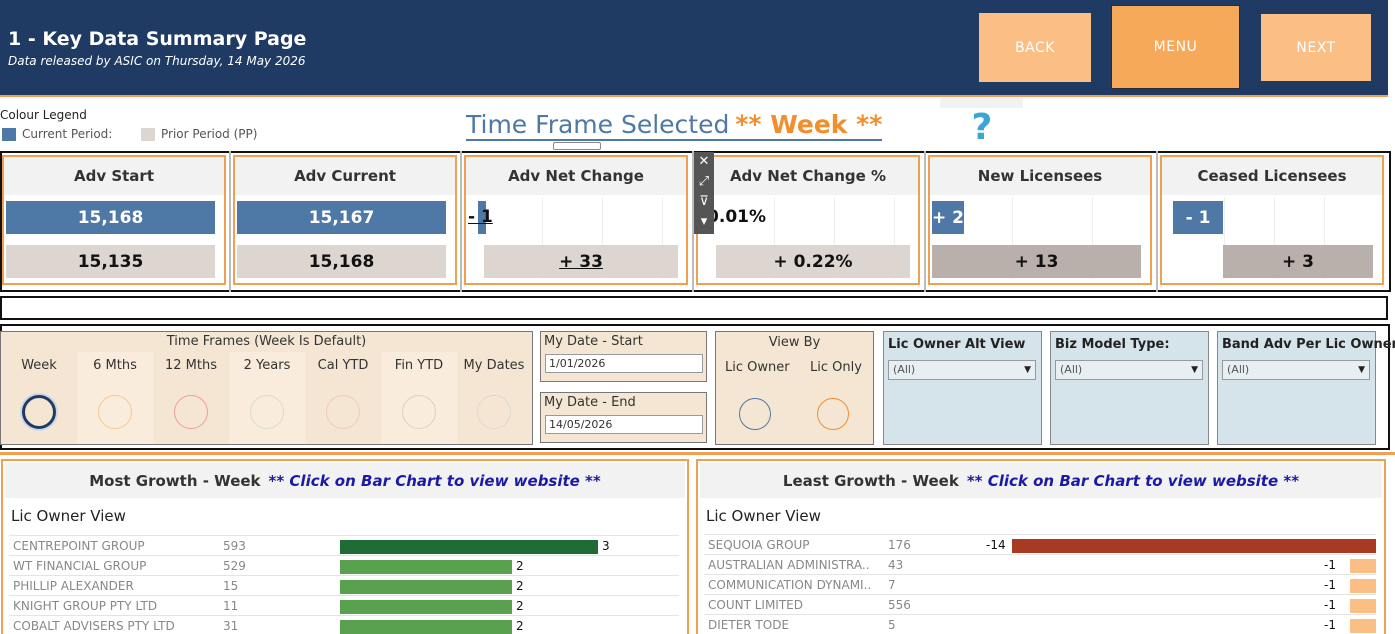 This screenshot has height=634, width=1395. What do you see at coordinates (175, 480) in the screenshot?
I see `most-growth-title: Most Growth - Week` at bounding box center [175, 480].